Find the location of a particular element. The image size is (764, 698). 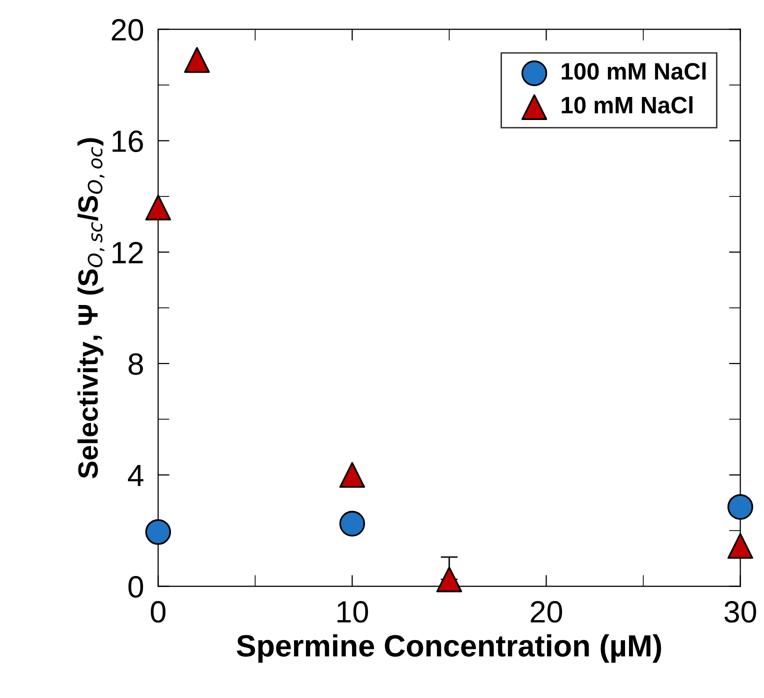

y-axis-title: Selectivity, Ψ (S$_{O,sc}$/S$_{O,oc}$) is located at coordinates (91, 308).